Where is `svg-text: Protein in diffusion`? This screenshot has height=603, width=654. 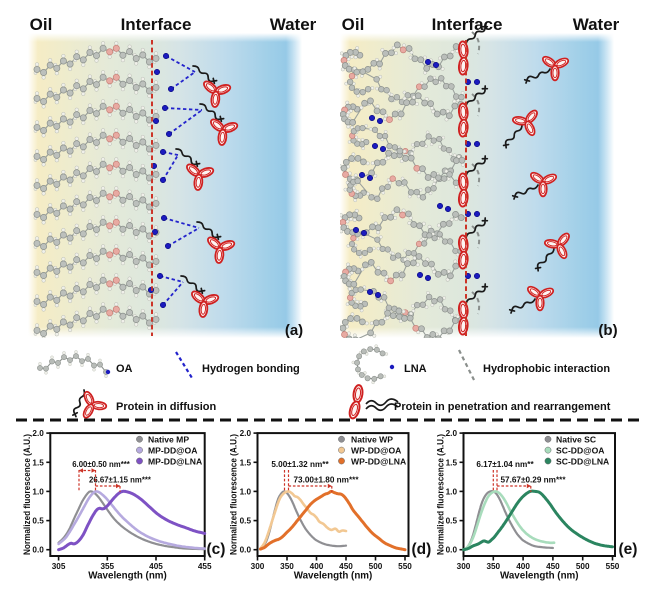
svg-text: Protein in diffusion is located at coordinates (166, 407).